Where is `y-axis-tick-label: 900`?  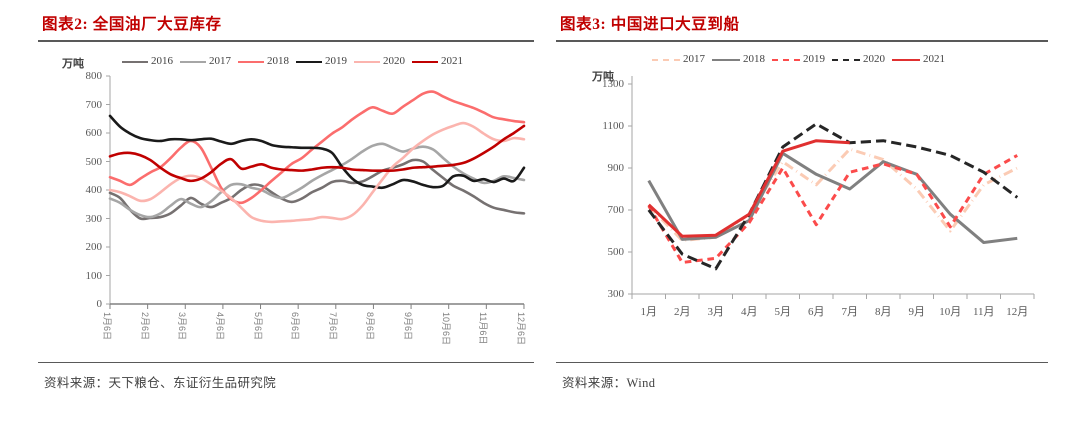 y-axis-tick-label: 900 is located at coordinates (616, 168).